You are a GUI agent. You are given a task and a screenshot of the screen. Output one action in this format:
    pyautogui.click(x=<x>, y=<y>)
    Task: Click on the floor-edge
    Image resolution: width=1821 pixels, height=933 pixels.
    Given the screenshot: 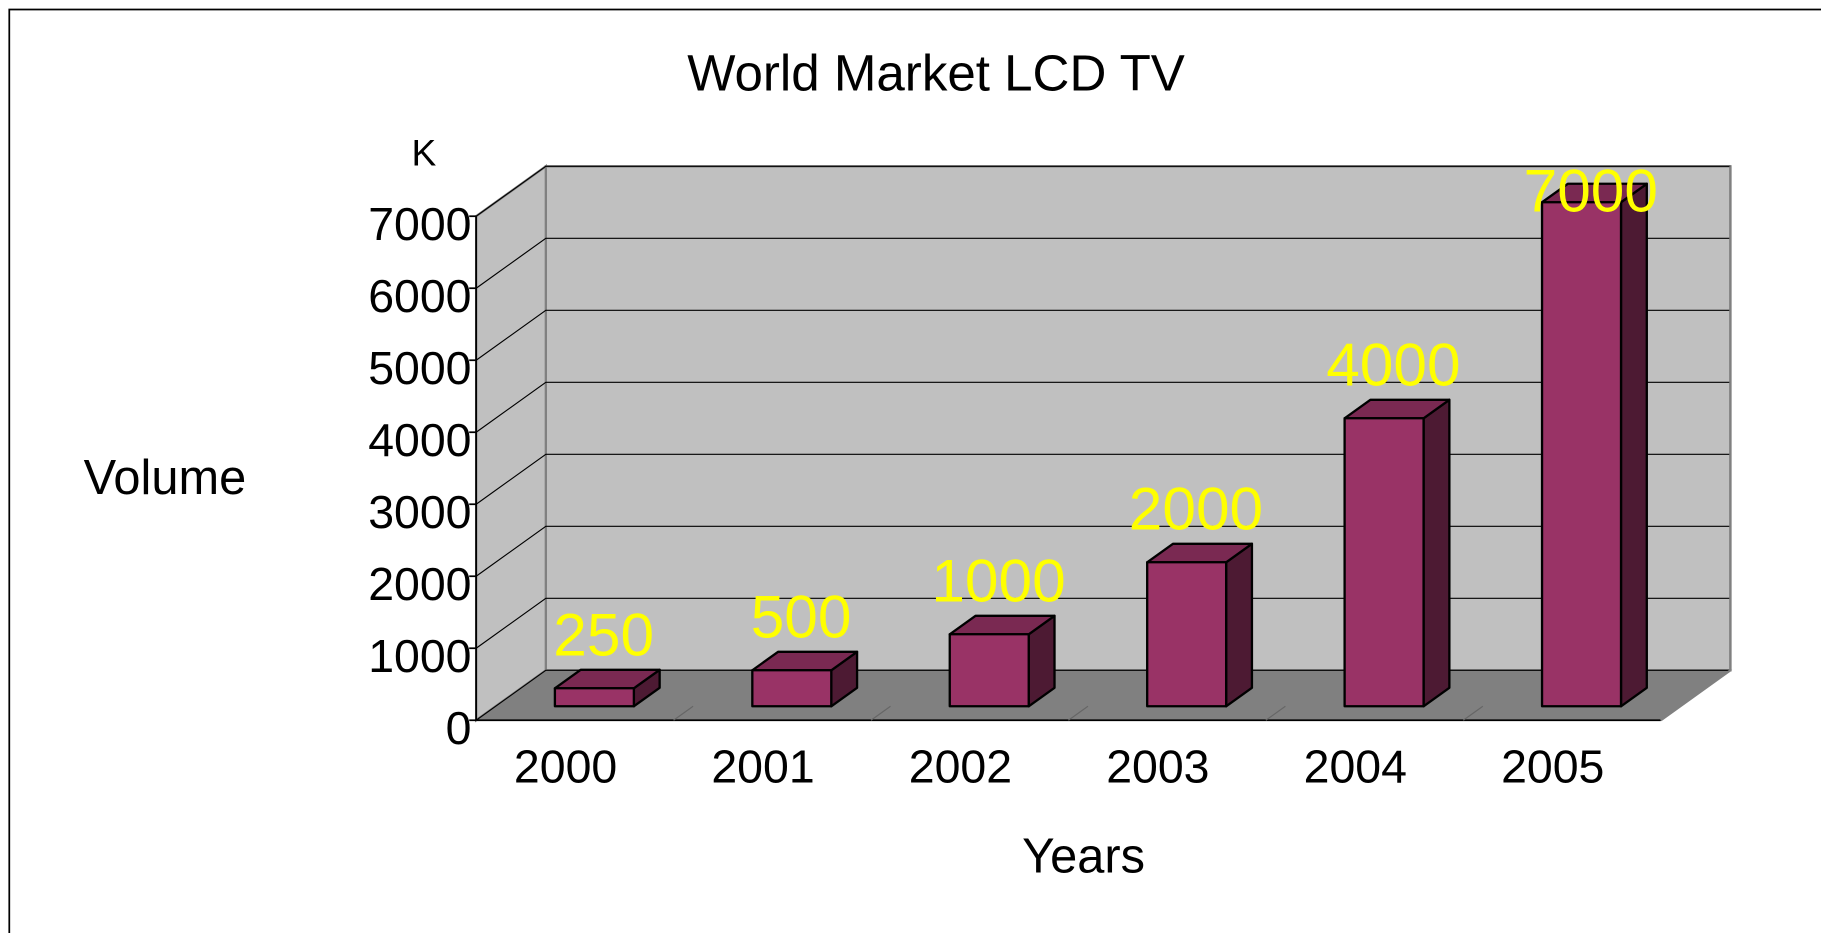 What is the action you would take?
    pyautogui.click(x=1696, y=444)
    